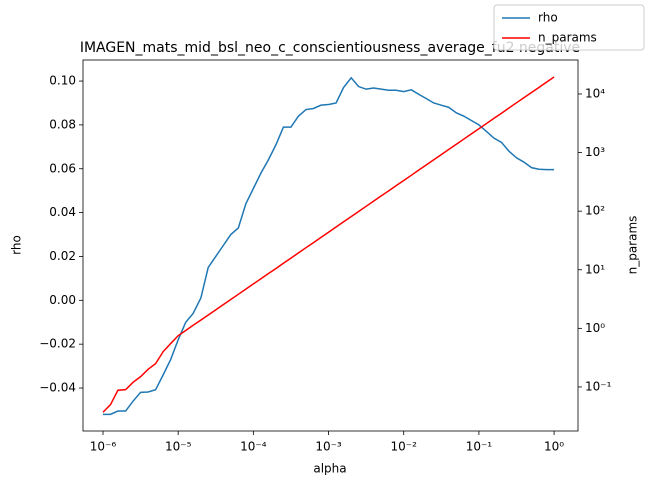 This screenshot has height=488, width=649. What do you see at coordinates (178, 447) in the screenshot?
I see `x-tick-label: 10⁻⁵` at bounding box center [178, 447].